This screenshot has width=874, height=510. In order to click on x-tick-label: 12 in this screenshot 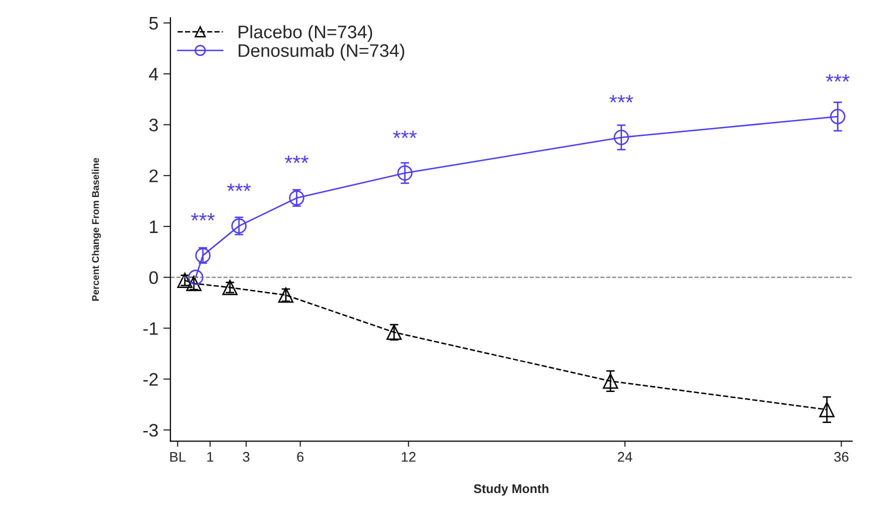, I will do `click(409, 457)`.